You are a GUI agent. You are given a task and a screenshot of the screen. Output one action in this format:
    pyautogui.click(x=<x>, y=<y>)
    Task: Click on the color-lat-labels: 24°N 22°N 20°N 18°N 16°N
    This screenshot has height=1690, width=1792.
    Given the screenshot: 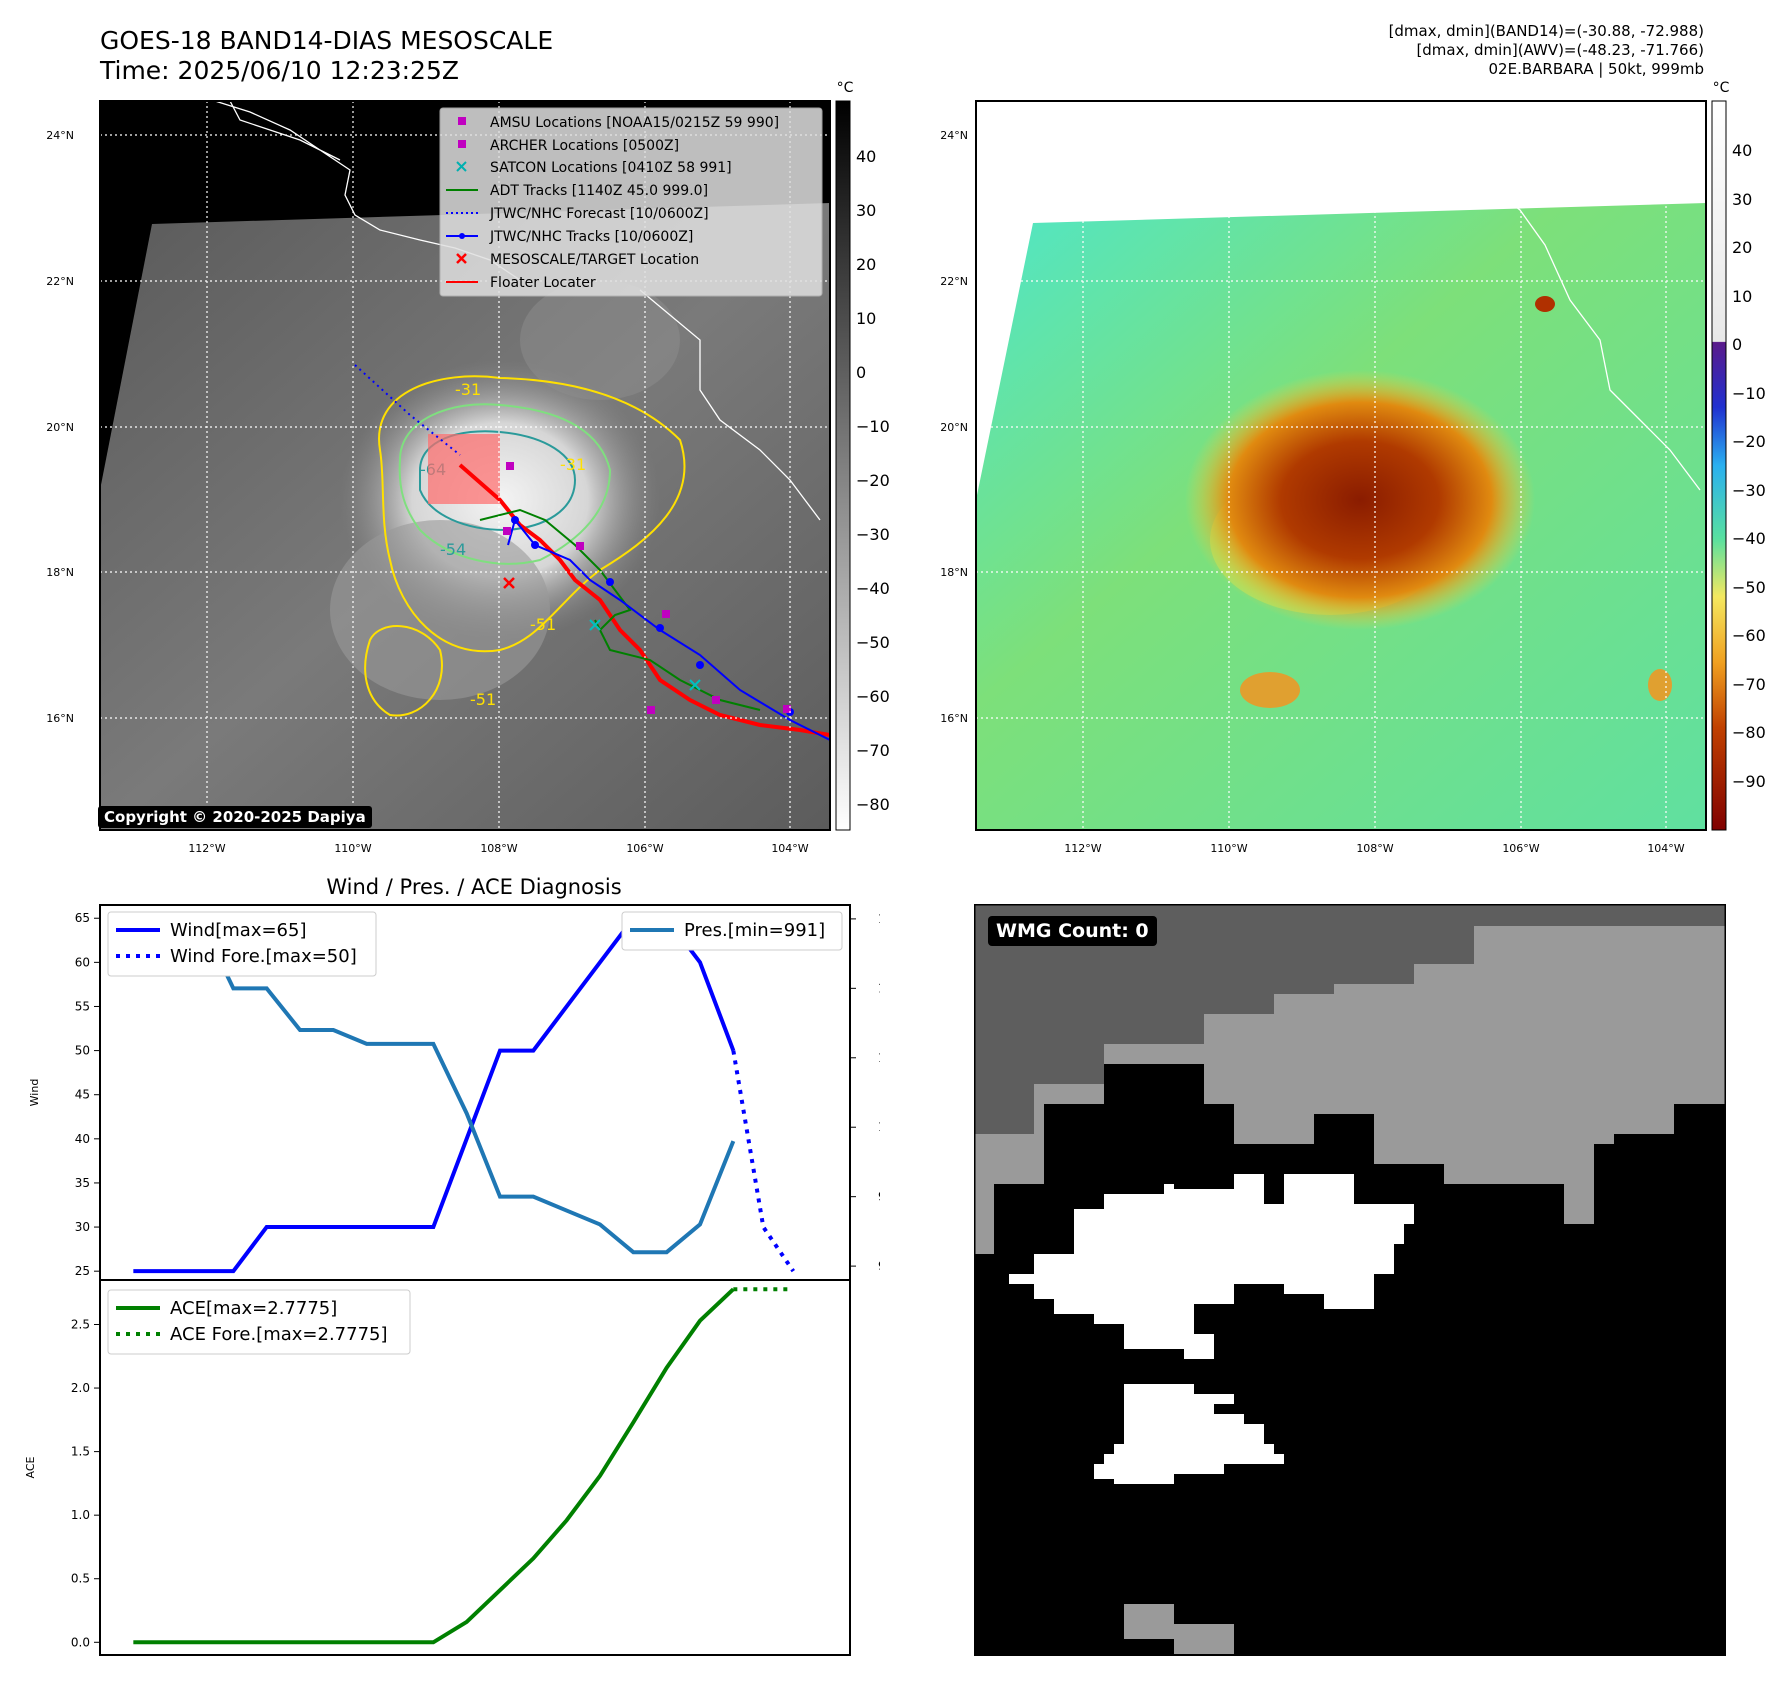 What is the action you would take?
    pyautogui.click(x=954, y=427)
    